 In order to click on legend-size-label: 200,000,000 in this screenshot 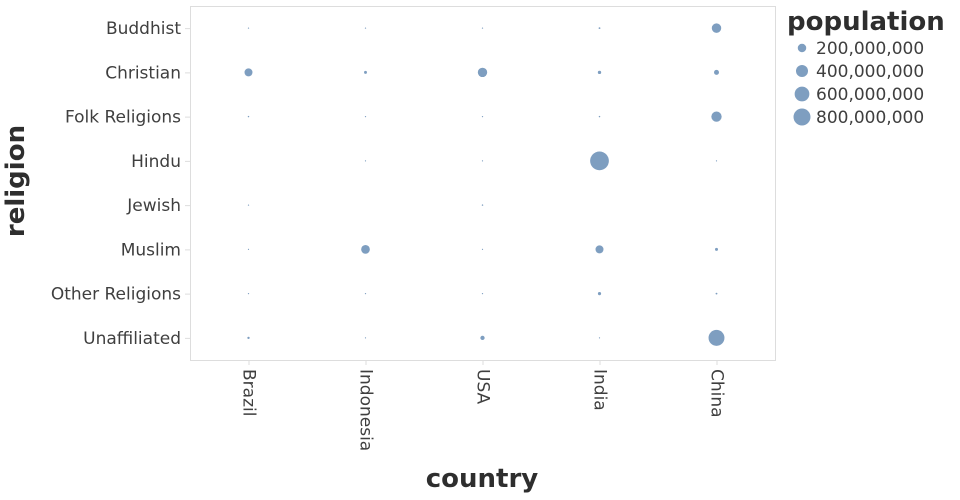, I will do `click(870, 49)`.